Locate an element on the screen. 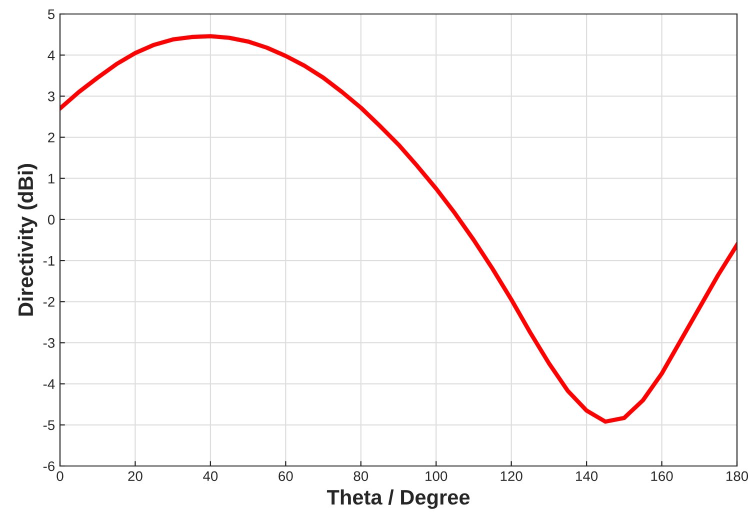  x-tick-label: 40 is located at coordinates (210, 476).